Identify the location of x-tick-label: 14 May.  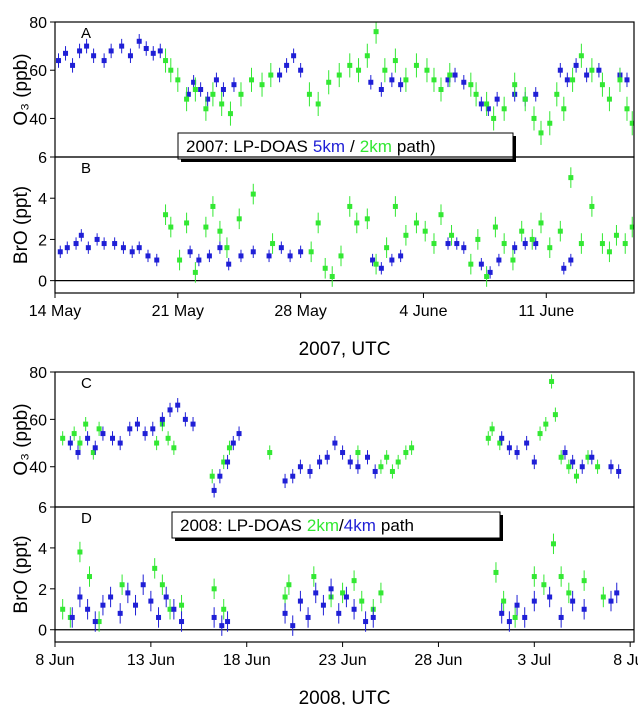
(55, 311).